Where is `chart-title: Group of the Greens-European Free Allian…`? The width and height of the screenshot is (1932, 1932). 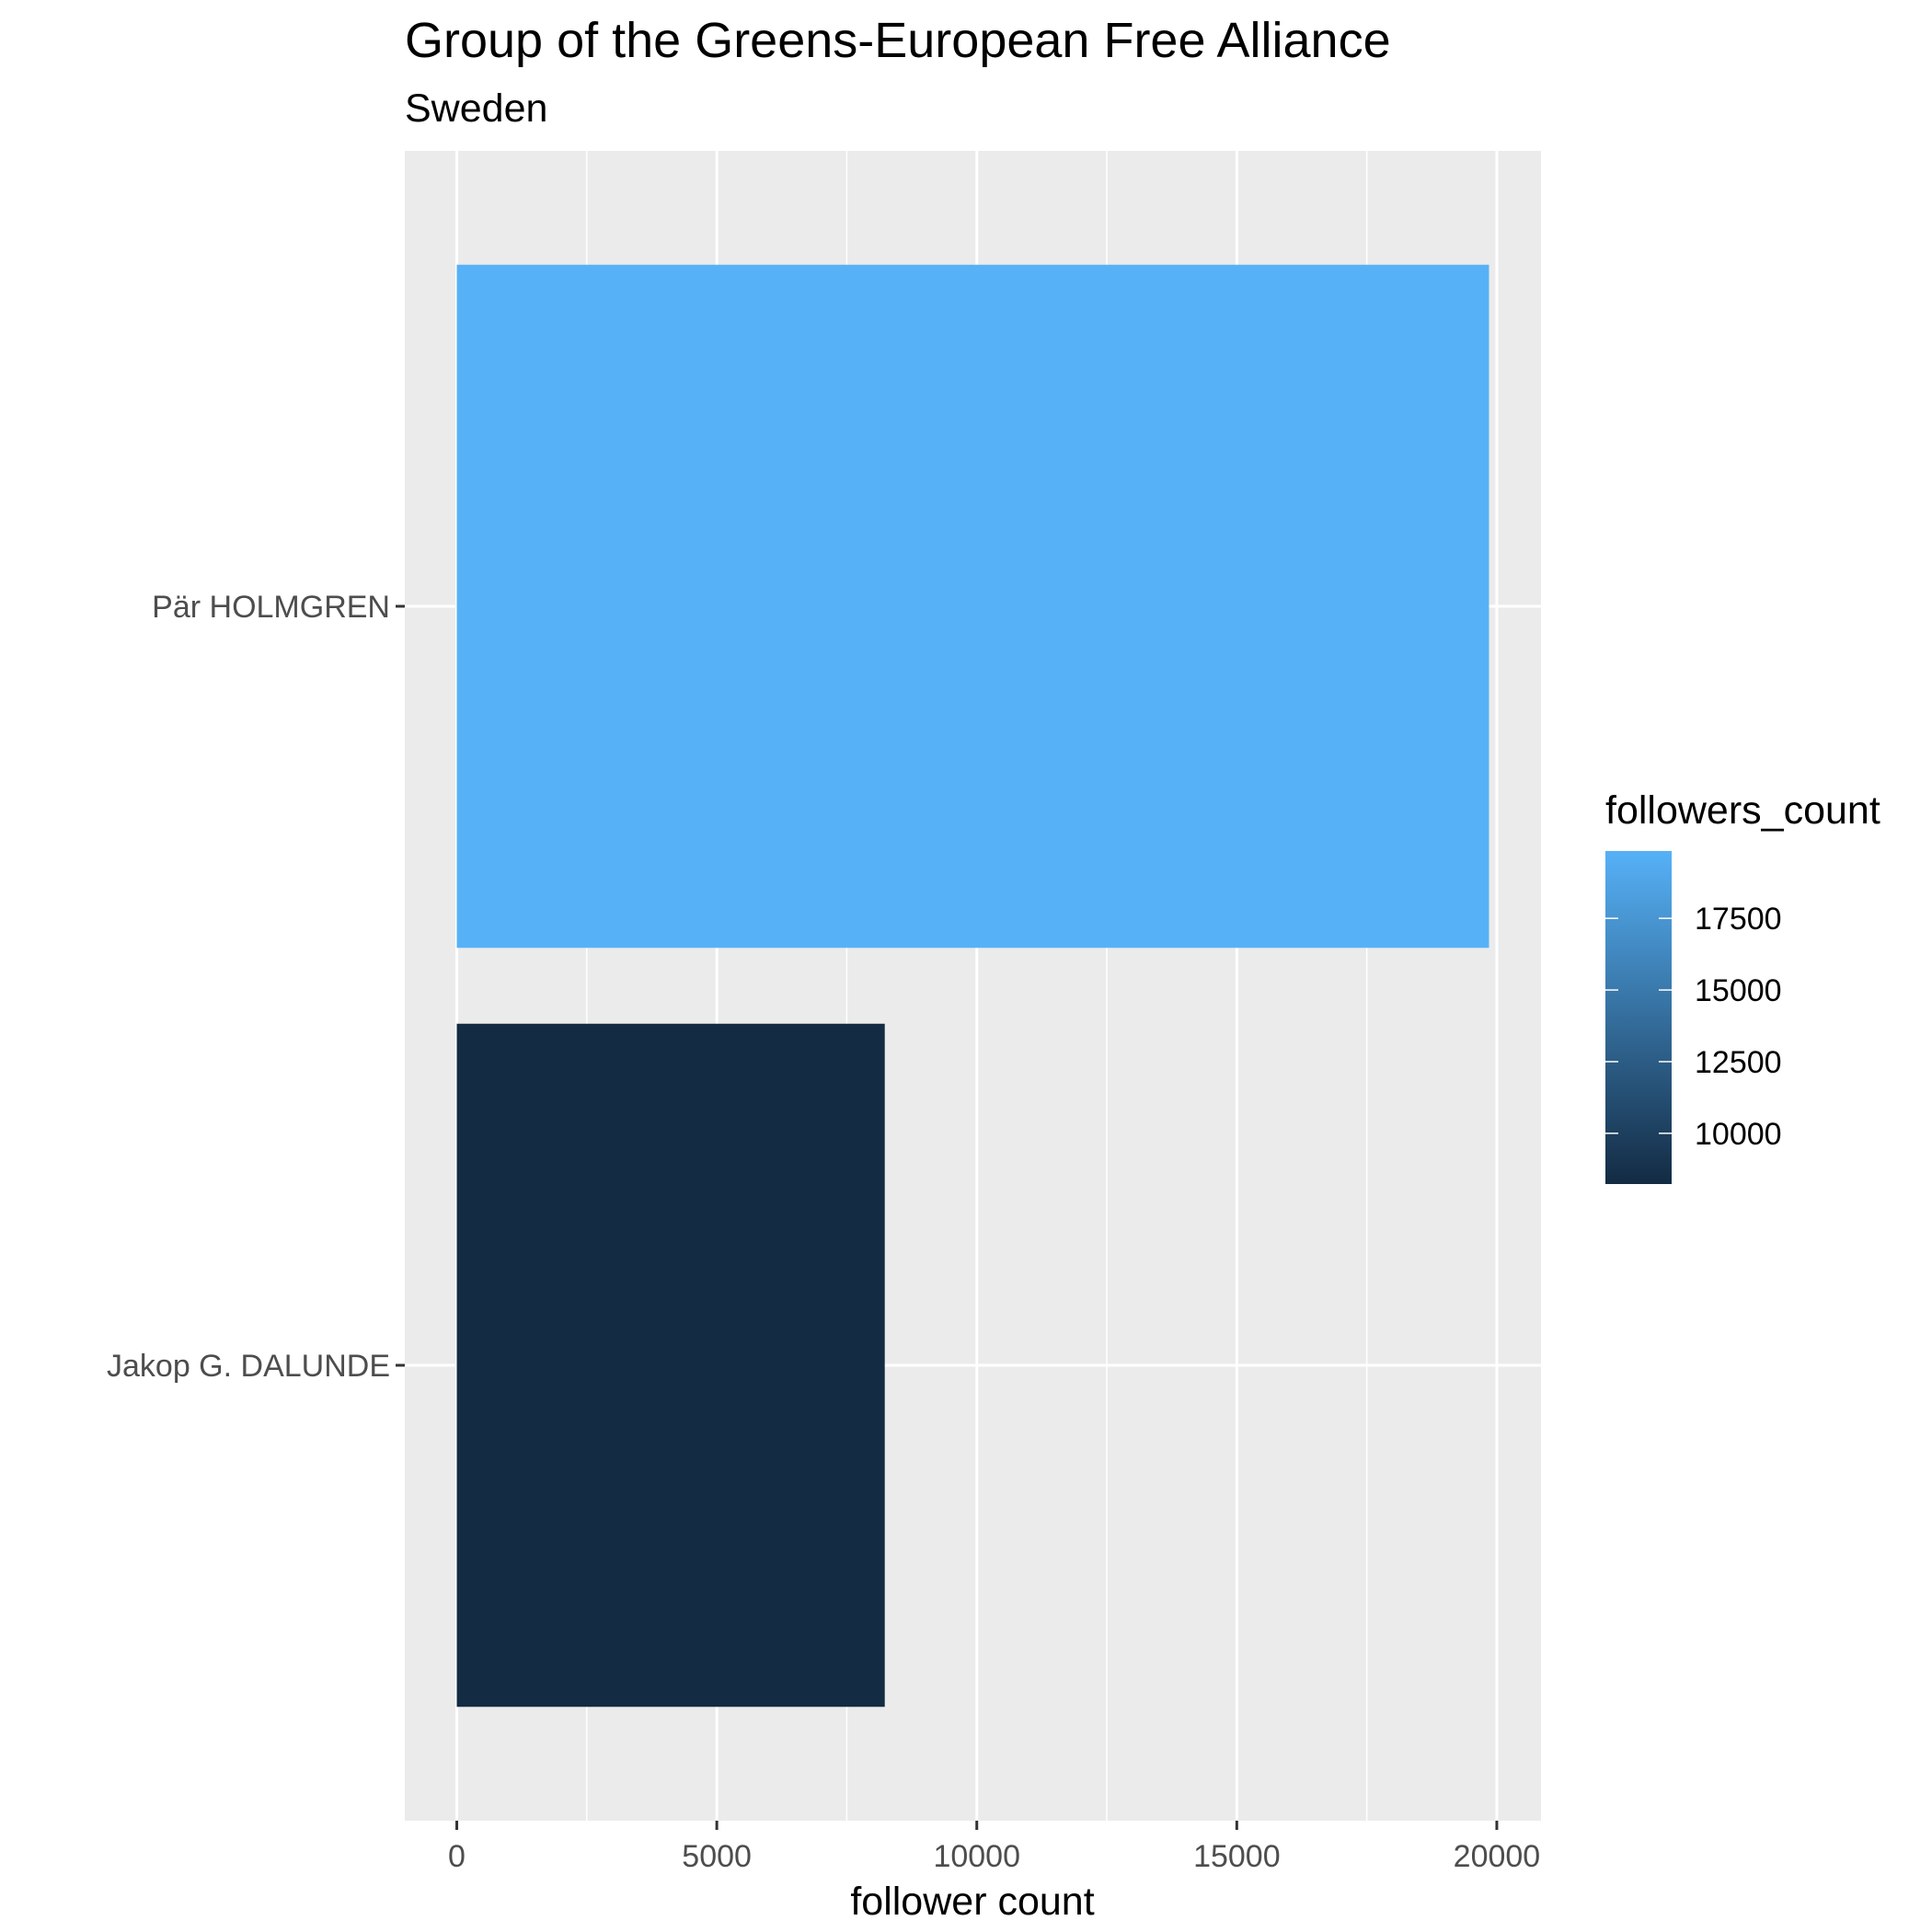
chart-title: Group of the Greens-European Free Allian… is located at coordinates (898, 40).